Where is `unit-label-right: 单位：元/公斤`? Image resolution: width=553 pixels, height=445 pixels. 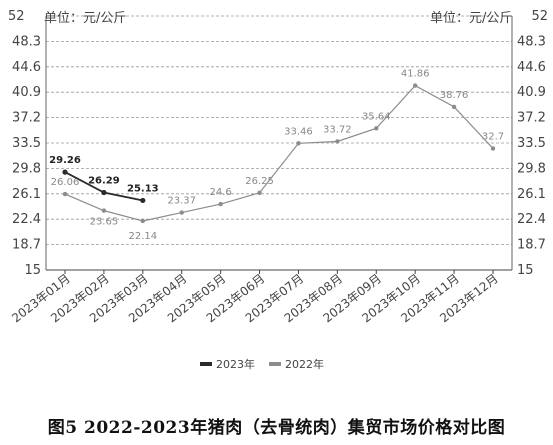 unit-label-right: 单位：元/公斤 is located at coordinates (471, 18).